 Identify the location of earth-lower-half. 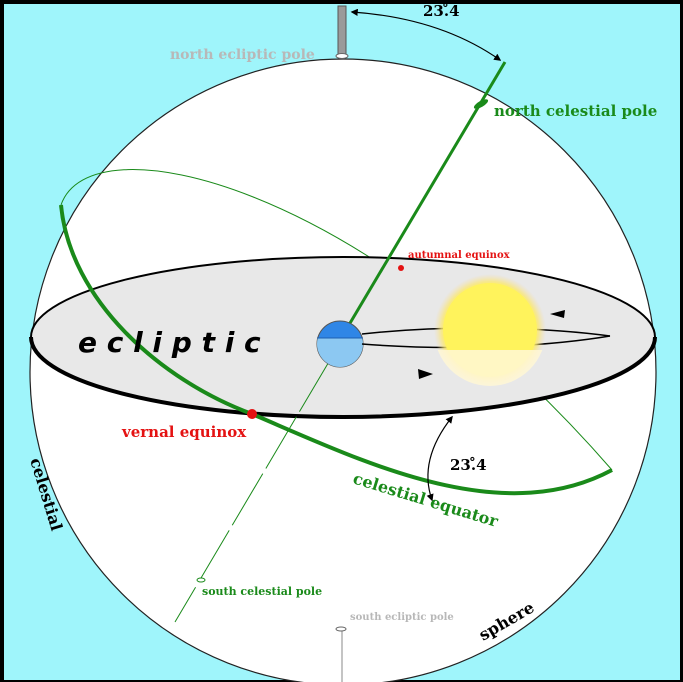
(340, 352).